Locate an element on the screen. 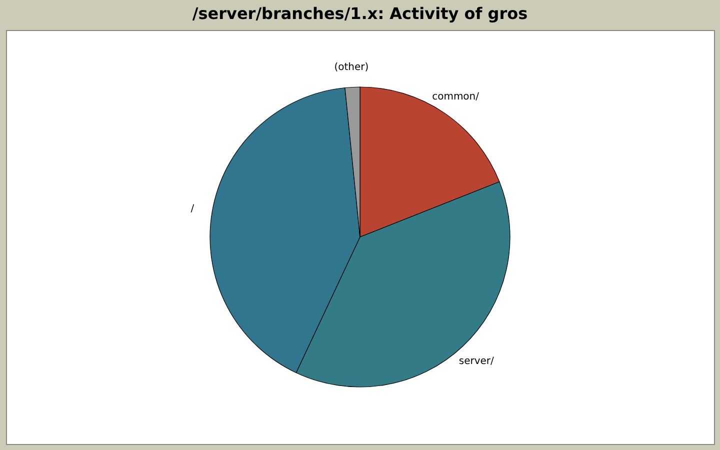 Image resolution: width=720 pixels, height=450 pixels. slice-label: server/ is located at coordinates (476, 361).